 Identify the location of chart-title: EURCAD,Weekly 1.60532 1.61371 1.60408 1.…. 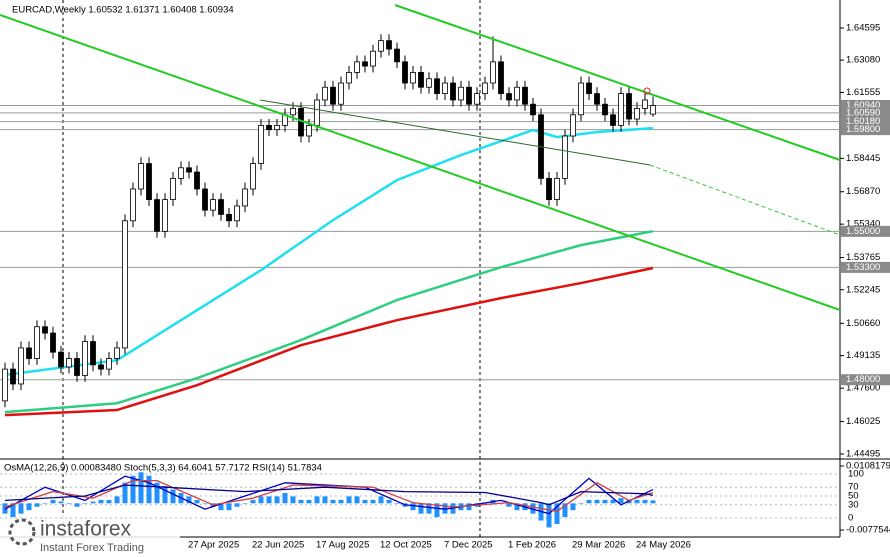
(123, 10).